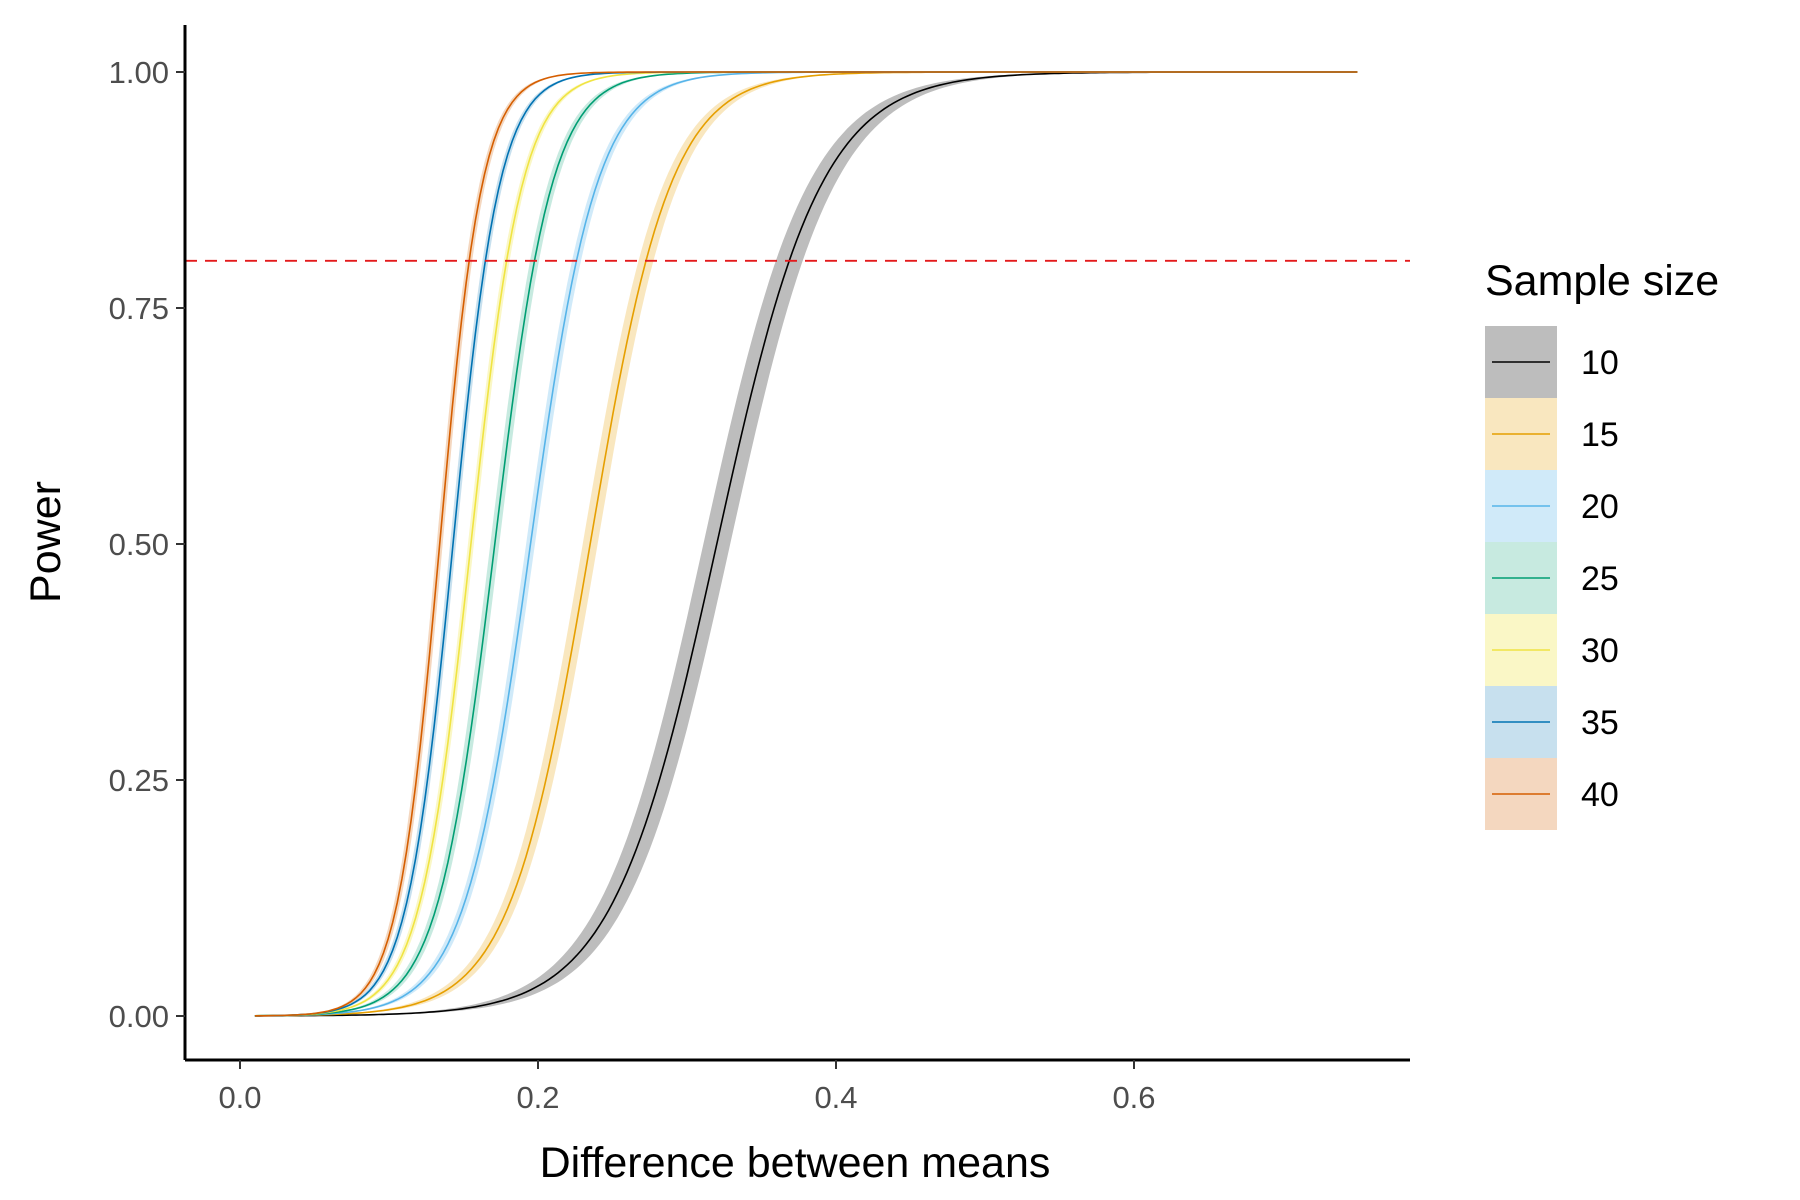 This screenshot has width=1800, height=1200. What do you see at coordinates (1133, 1097) in the screenshot?
I see `x-tick-label: 0.6` at bounding box center [1133, 1097].